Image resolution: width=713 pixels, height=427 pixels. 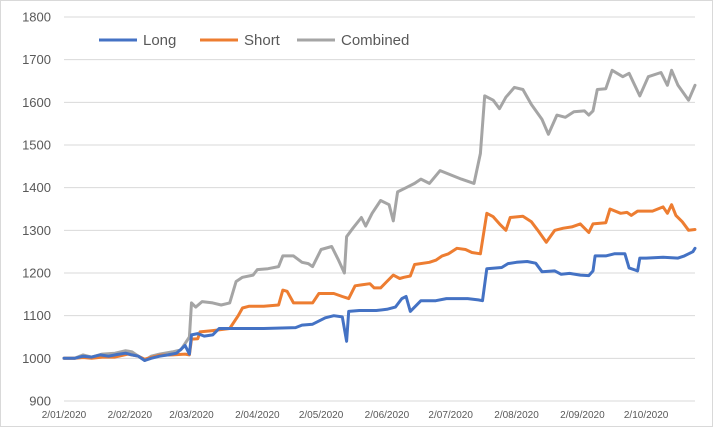 What do you see at coordinates (257, 415) in the screenshot?
I see `x-tick-label-3: 2/04/2020` at bounding box center [257, 415].